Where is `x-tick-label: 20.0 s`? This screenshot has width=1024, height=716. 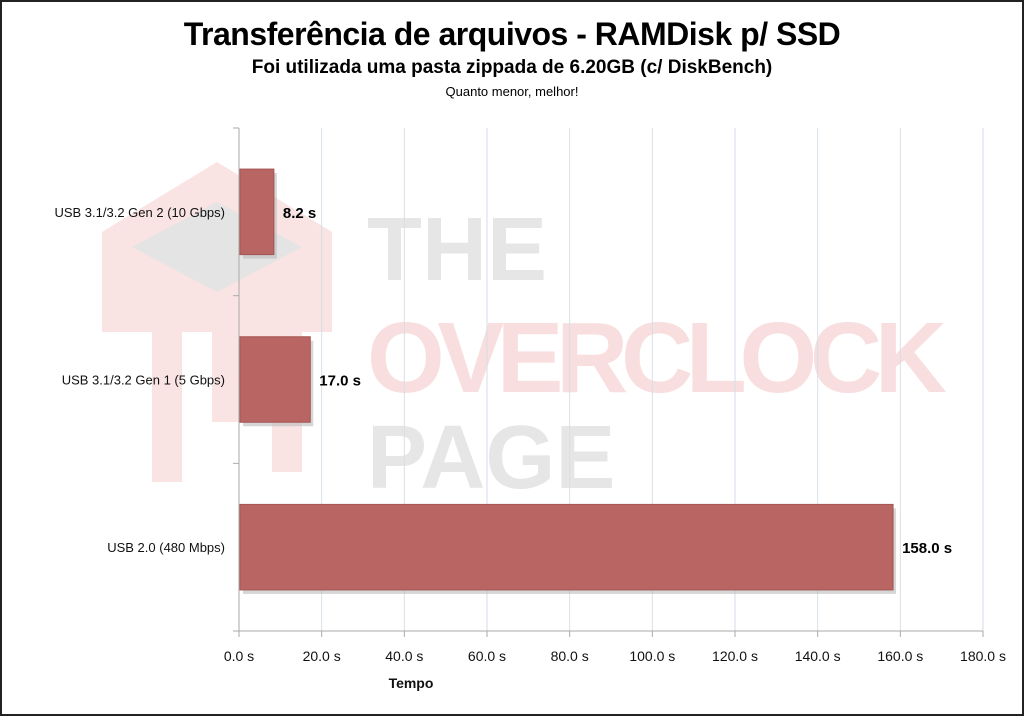
x-tick-label: 20.0 s is located at coordinates (322, 656).